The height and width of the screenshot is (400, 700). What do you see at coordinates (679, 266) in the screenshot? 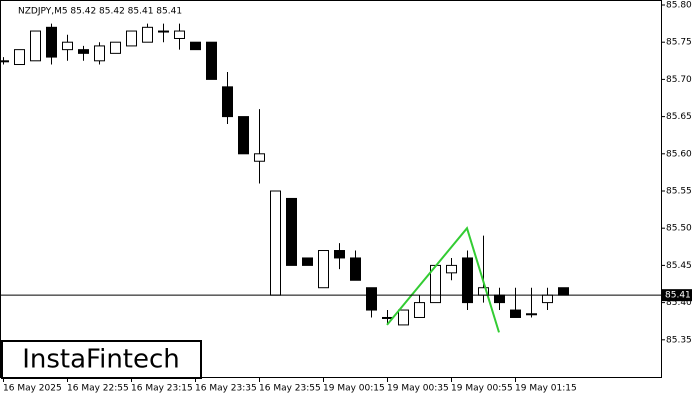
I see `y-tick-label: 85.45` at bounding box center [679, 266].